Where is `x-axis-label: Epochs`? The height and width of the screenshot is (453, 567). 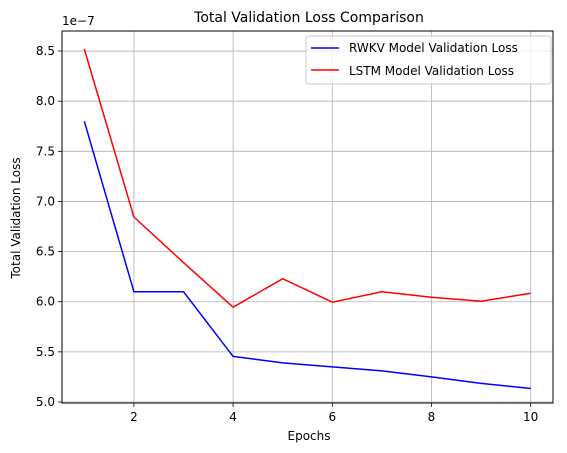 x-axis-label: Epochs is located at coordinates (309, 436).